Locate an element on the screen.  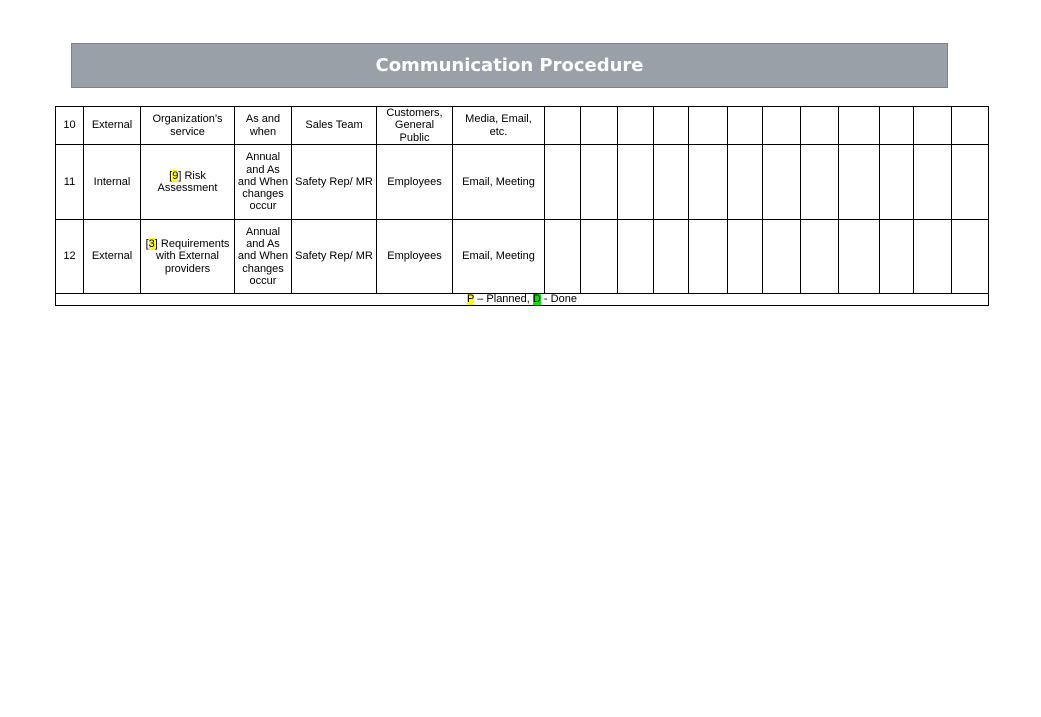
topic-text: Risk Assessment is located at coordinates (187, 181).